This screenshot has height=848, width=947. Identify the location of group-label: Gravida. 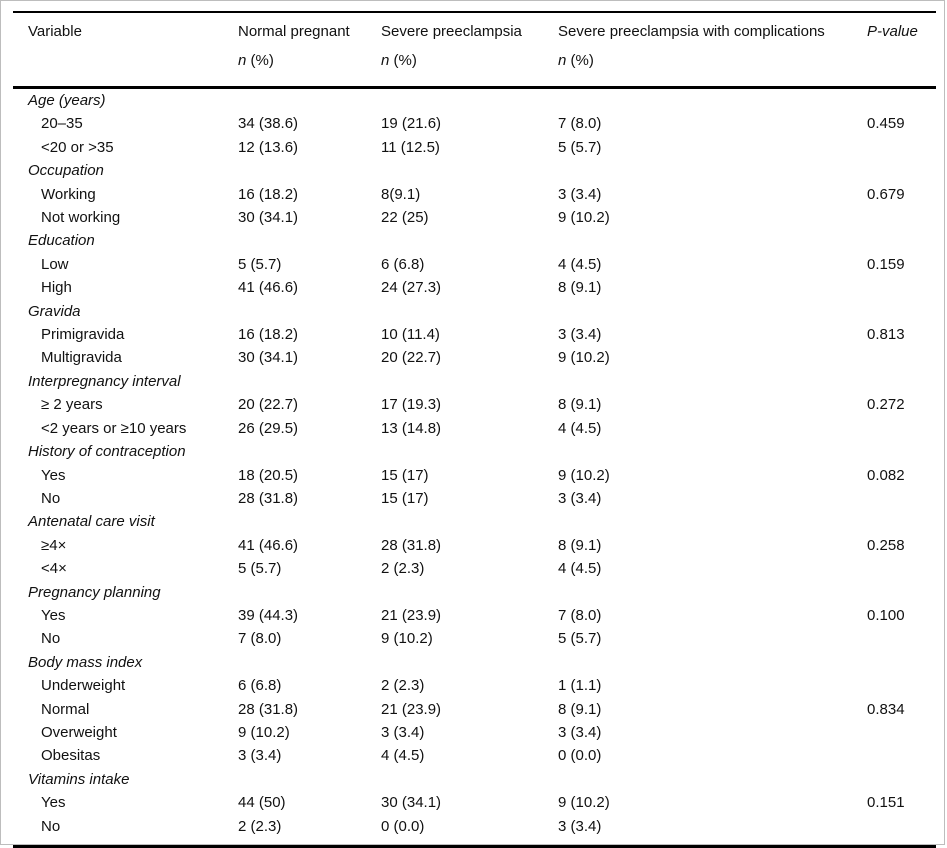
(54, 311).